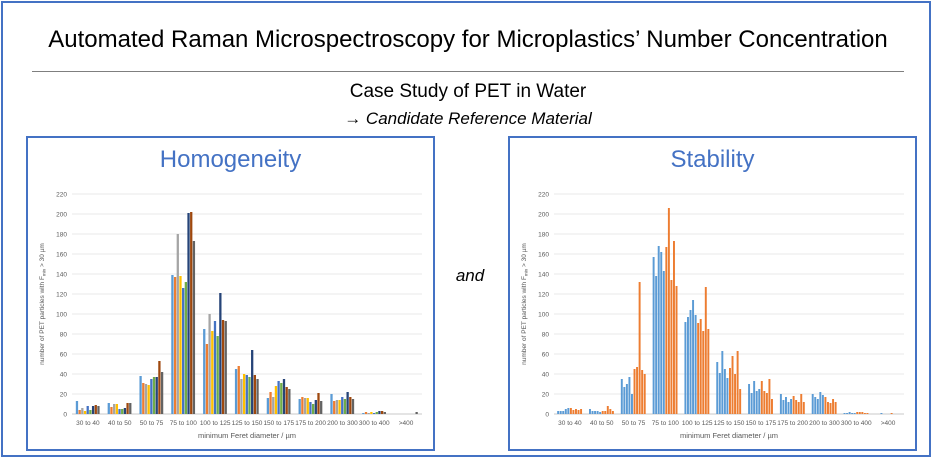 Image resolution: width=936 pixels, height=462 pixels. Describe the element at coordinates (120, 423) in the screenshot. I see `x-tick-label: 40 to 50` at that location.